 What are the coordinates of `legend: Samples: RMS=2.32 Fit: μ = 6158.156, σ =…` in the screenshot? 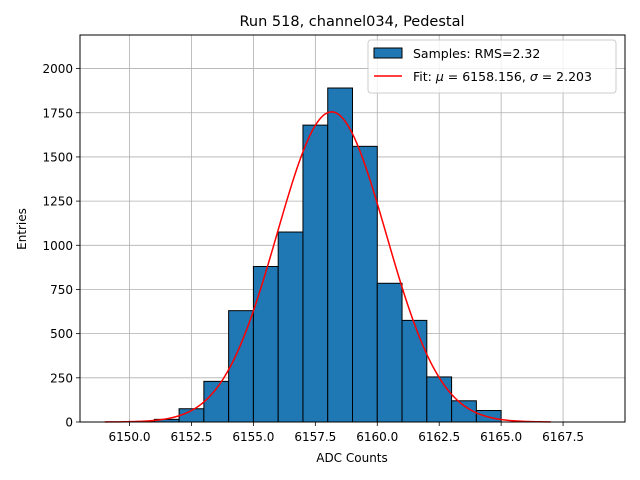 It's located at (492, 66).